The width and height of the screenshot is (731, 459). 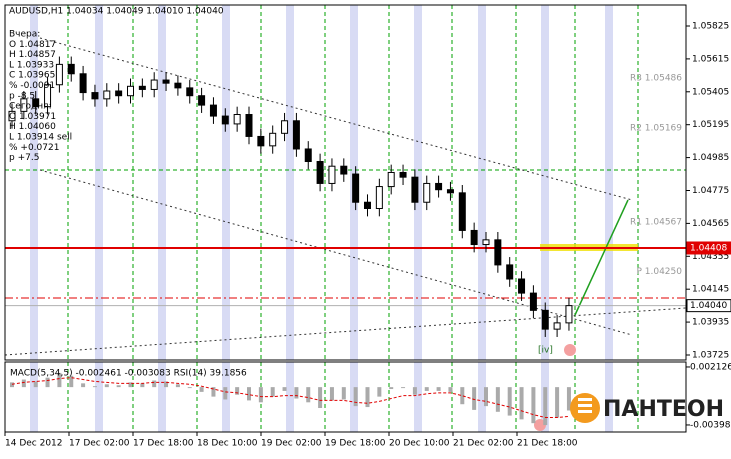 What do you see at coordinates (647, 408) in the screenshot?
I see `logo: ПАНТЕОН` at bounding box center [647, 408].